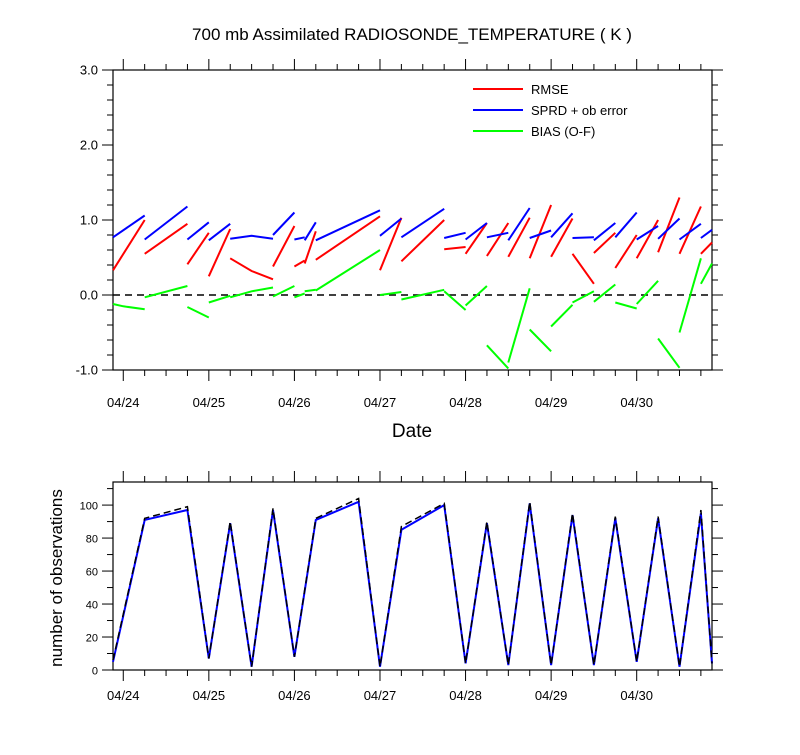  What do you see at coordinates (465, 402) in the screenshot?
I see `top-x-tick-label: 04/28` at bounding box center [465, 402].